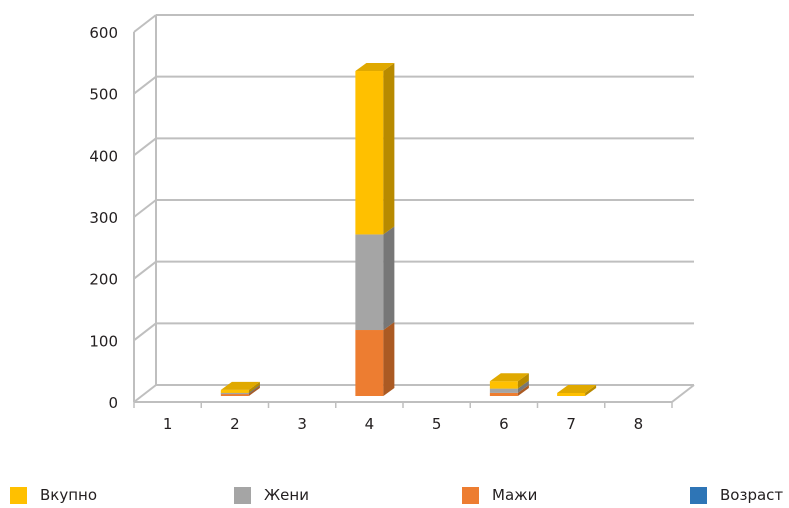 The image size is (789, 508). I want to click on legend-label: Вкупно, so click(69, 495).